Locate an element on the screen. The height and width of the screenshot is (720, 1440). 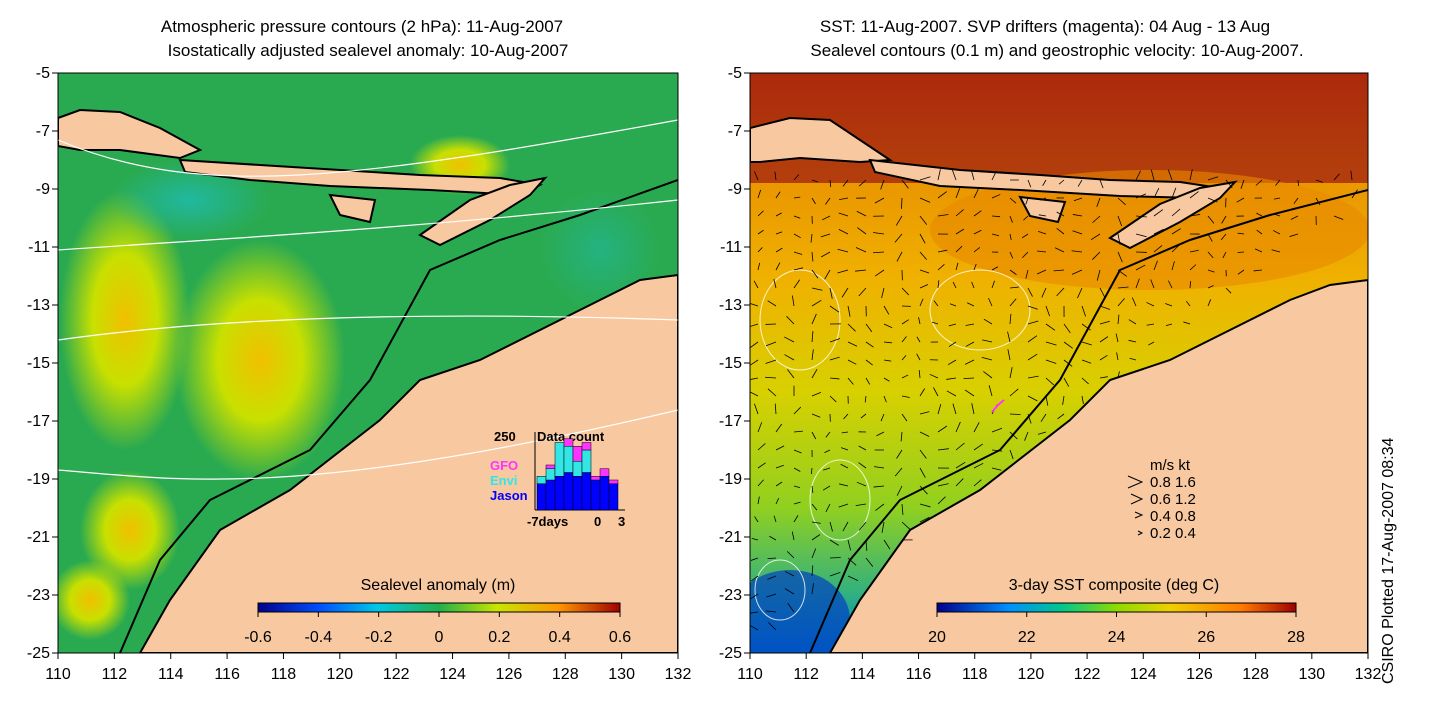
inset-x-start: -7days is located at coordinates (547, 521).